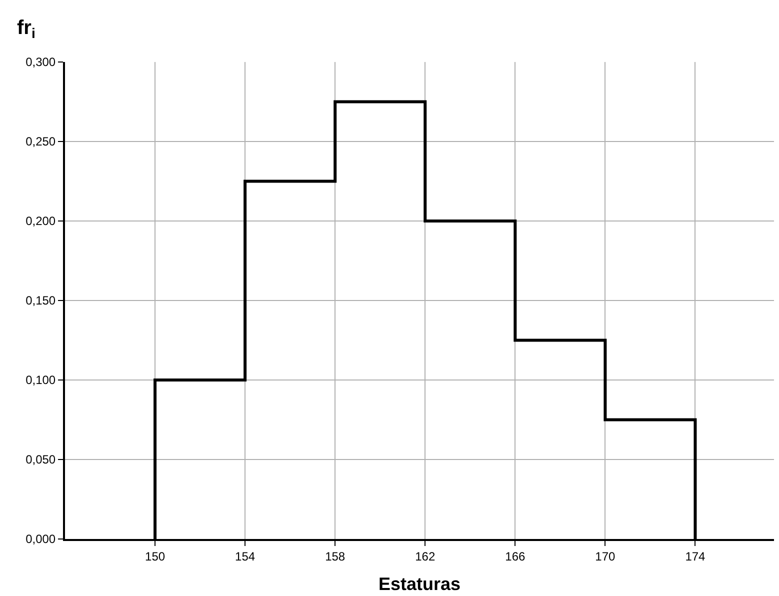 The width and height of the screenshot is (779, 596). What do you see at coordinates (335, 556) in the screenshot?
I see `x-tick-label: 158` at bounding box center [335, 556].